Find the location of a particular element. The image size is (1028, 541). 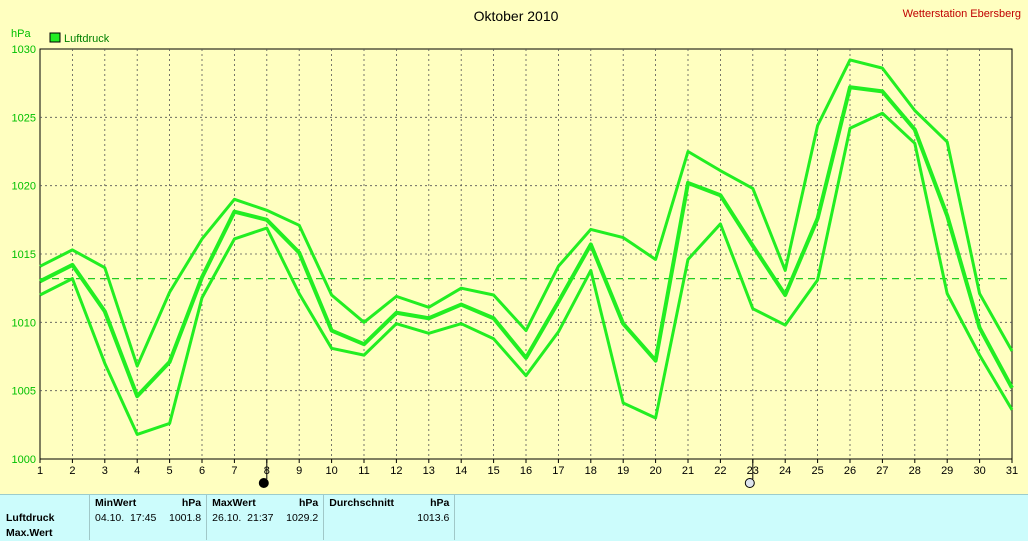

x-tick-label: 1 is located at coordinates (40, 471).